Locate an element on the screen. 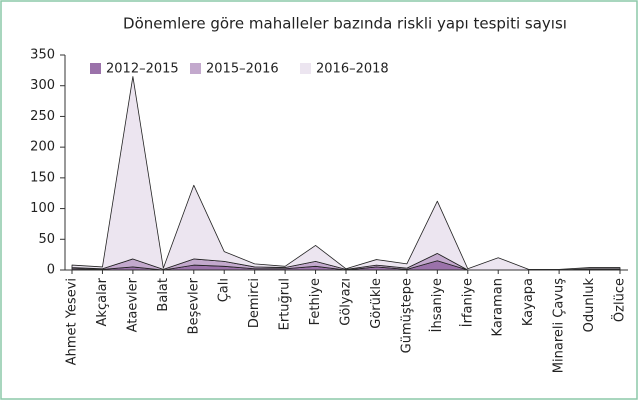  x-tick-label: Gümüştepe is located at coordinates (406, 315).